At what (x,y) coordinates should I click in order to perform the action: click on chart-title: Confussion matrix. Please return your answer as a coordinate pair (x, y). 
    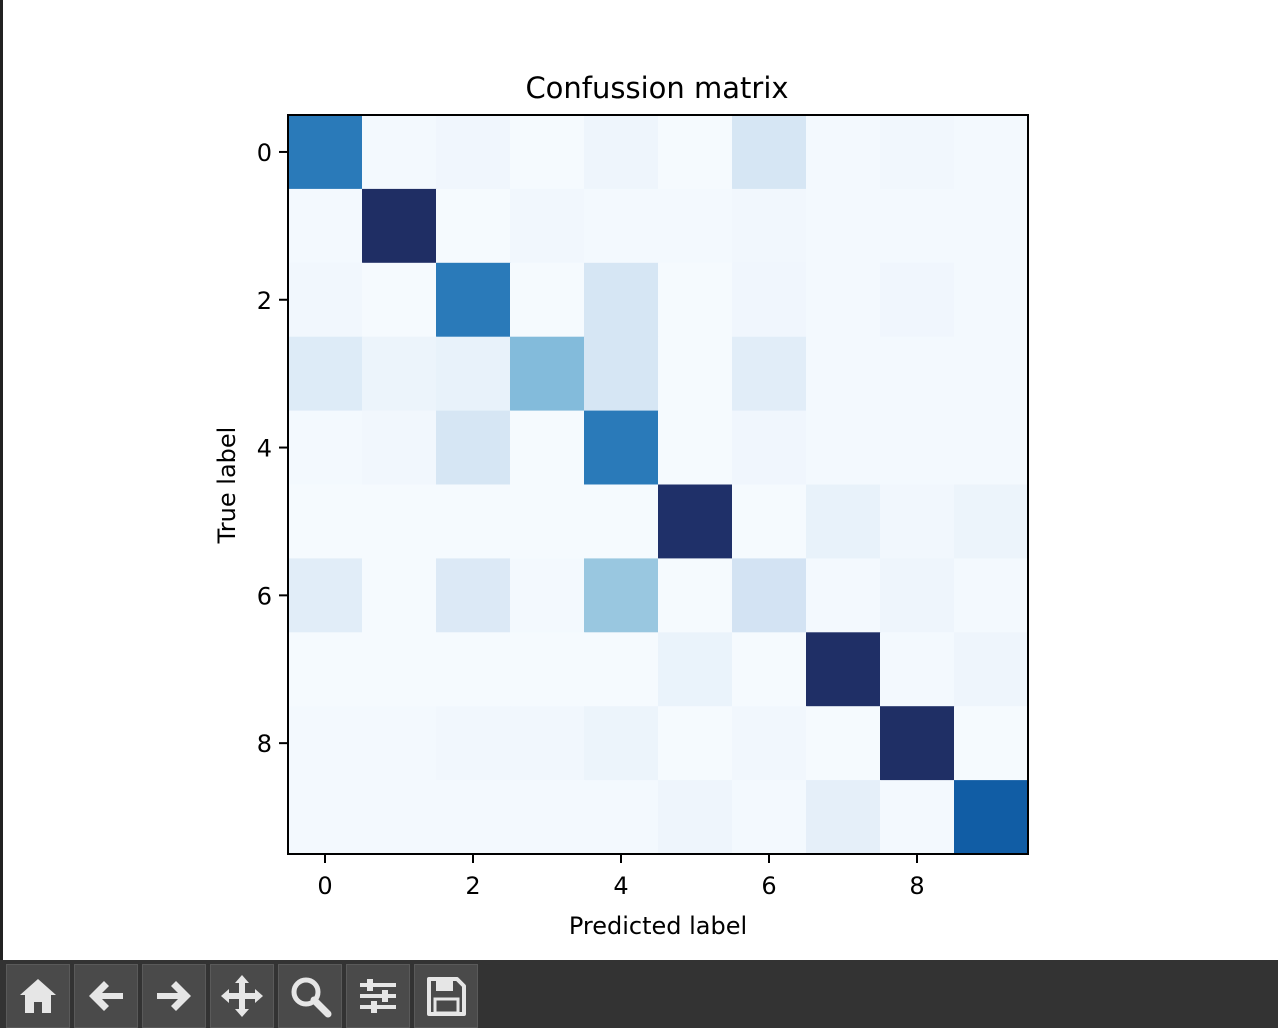
    Looking at the image, I should click on (656, 88).